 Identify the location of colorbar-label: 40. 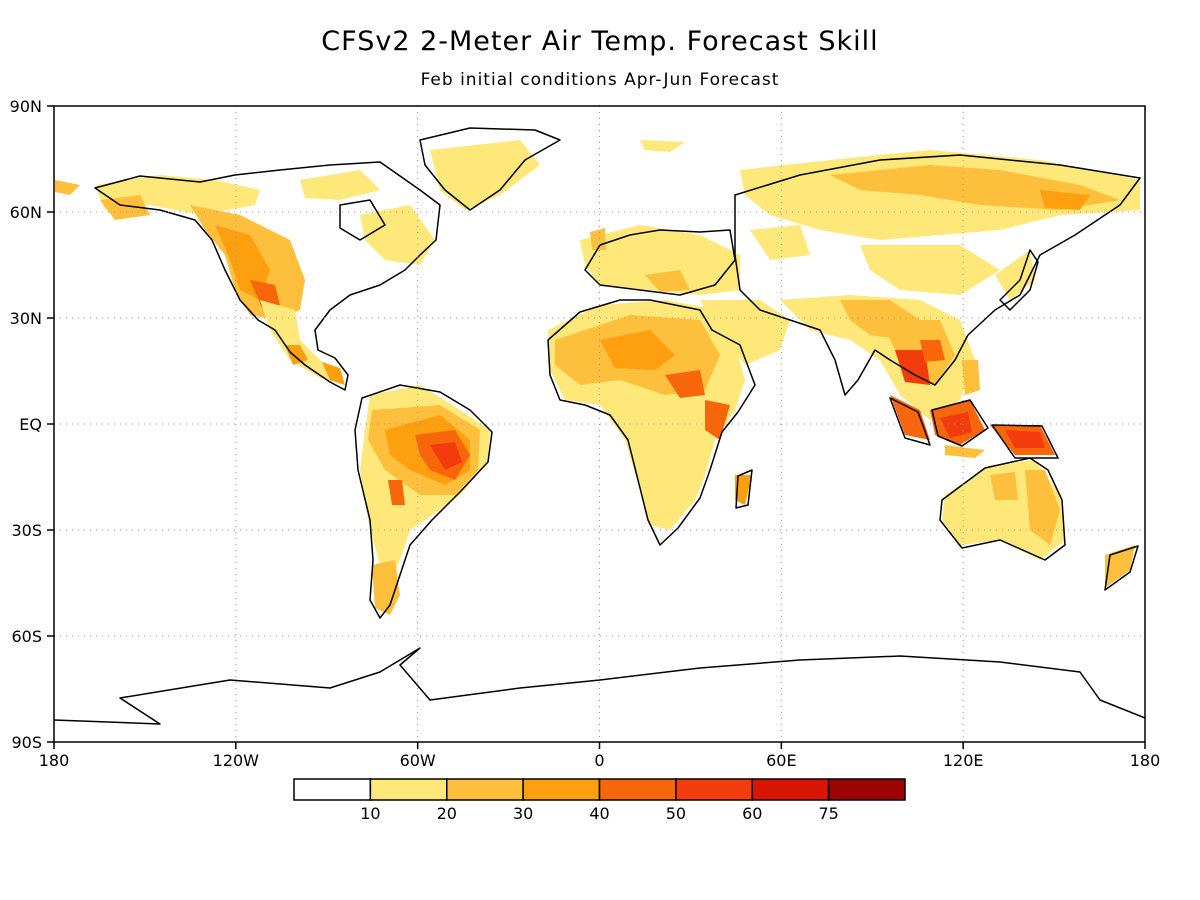
(599, 813).